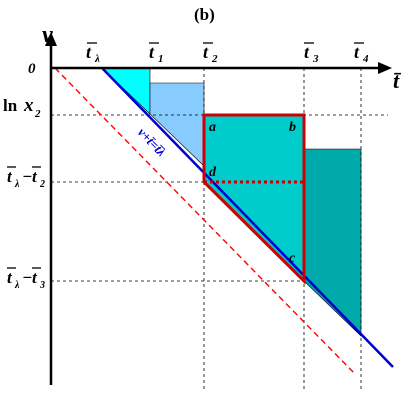 This screenshot has width=409, height=407. What do you see at coordinates (213, 172) in the screenshot?
I see `point-d: d` at bounding box center [213, 172].